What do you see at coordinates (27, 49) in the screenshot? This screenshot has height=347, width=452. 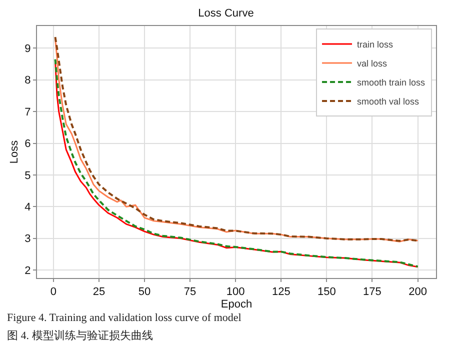 I see `y-tick-label: 9` at bounding box center [27, 49].